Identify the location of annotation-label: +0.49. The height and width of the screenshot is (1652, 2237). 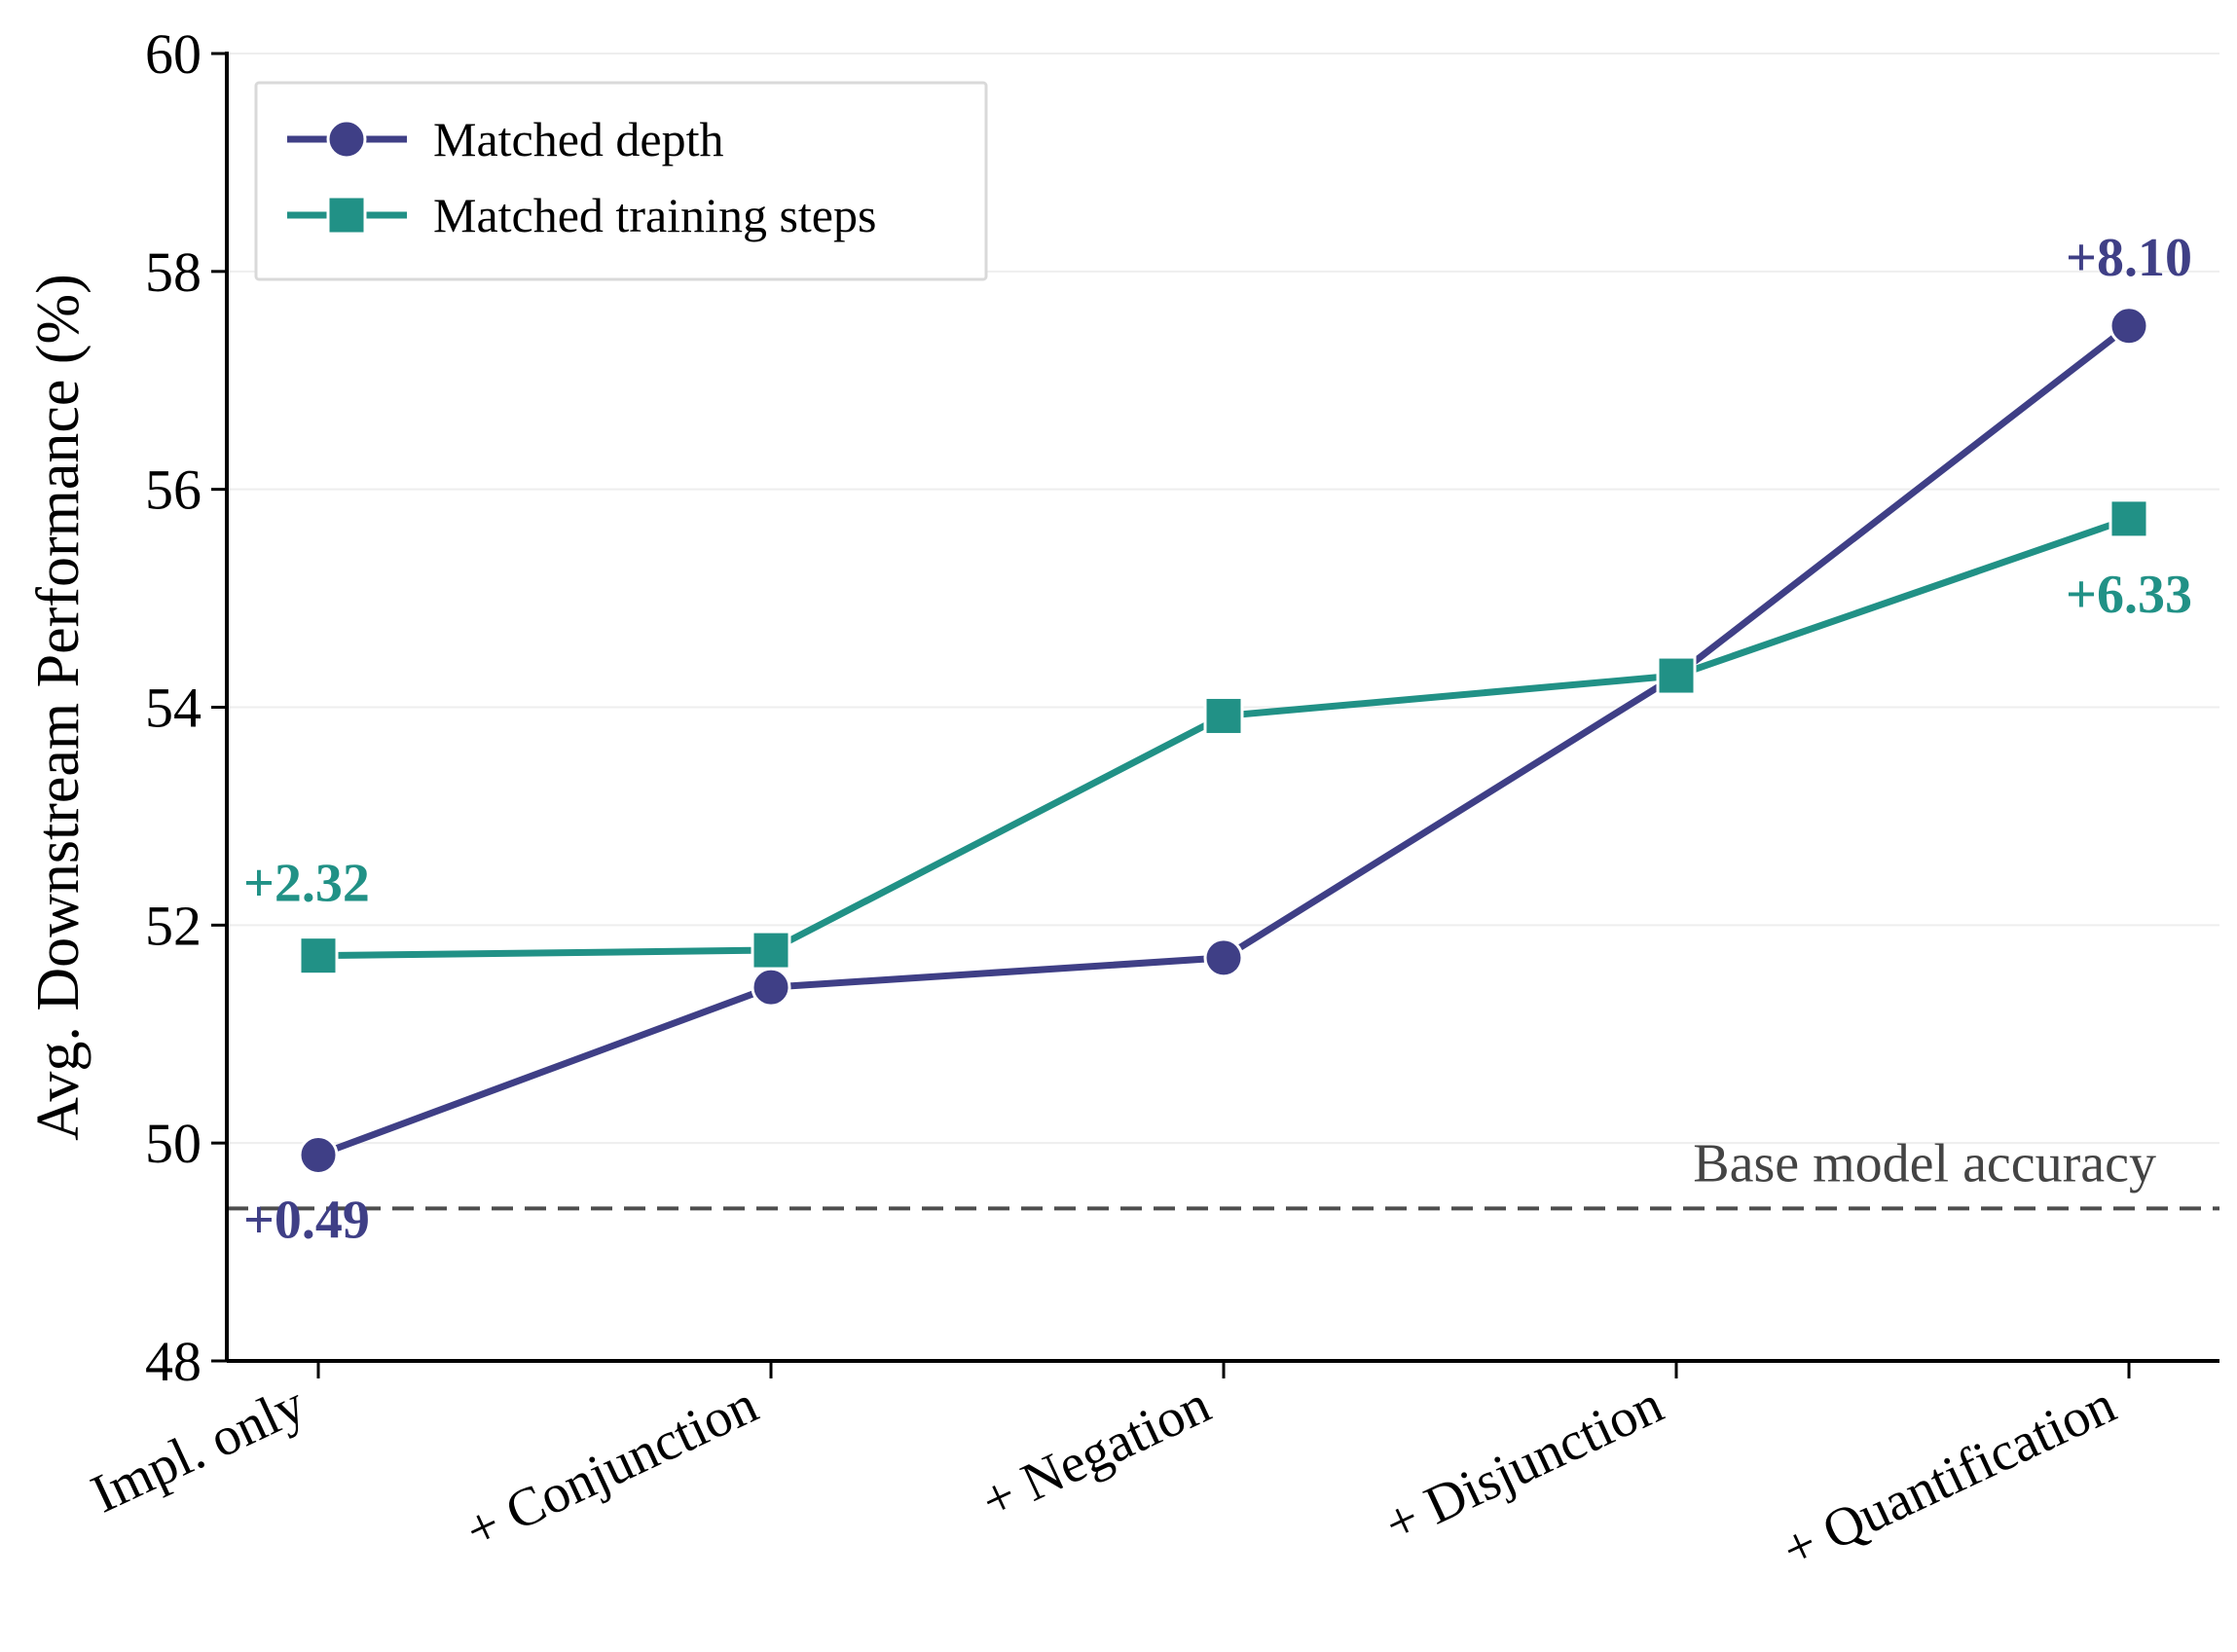
(306, 1220).